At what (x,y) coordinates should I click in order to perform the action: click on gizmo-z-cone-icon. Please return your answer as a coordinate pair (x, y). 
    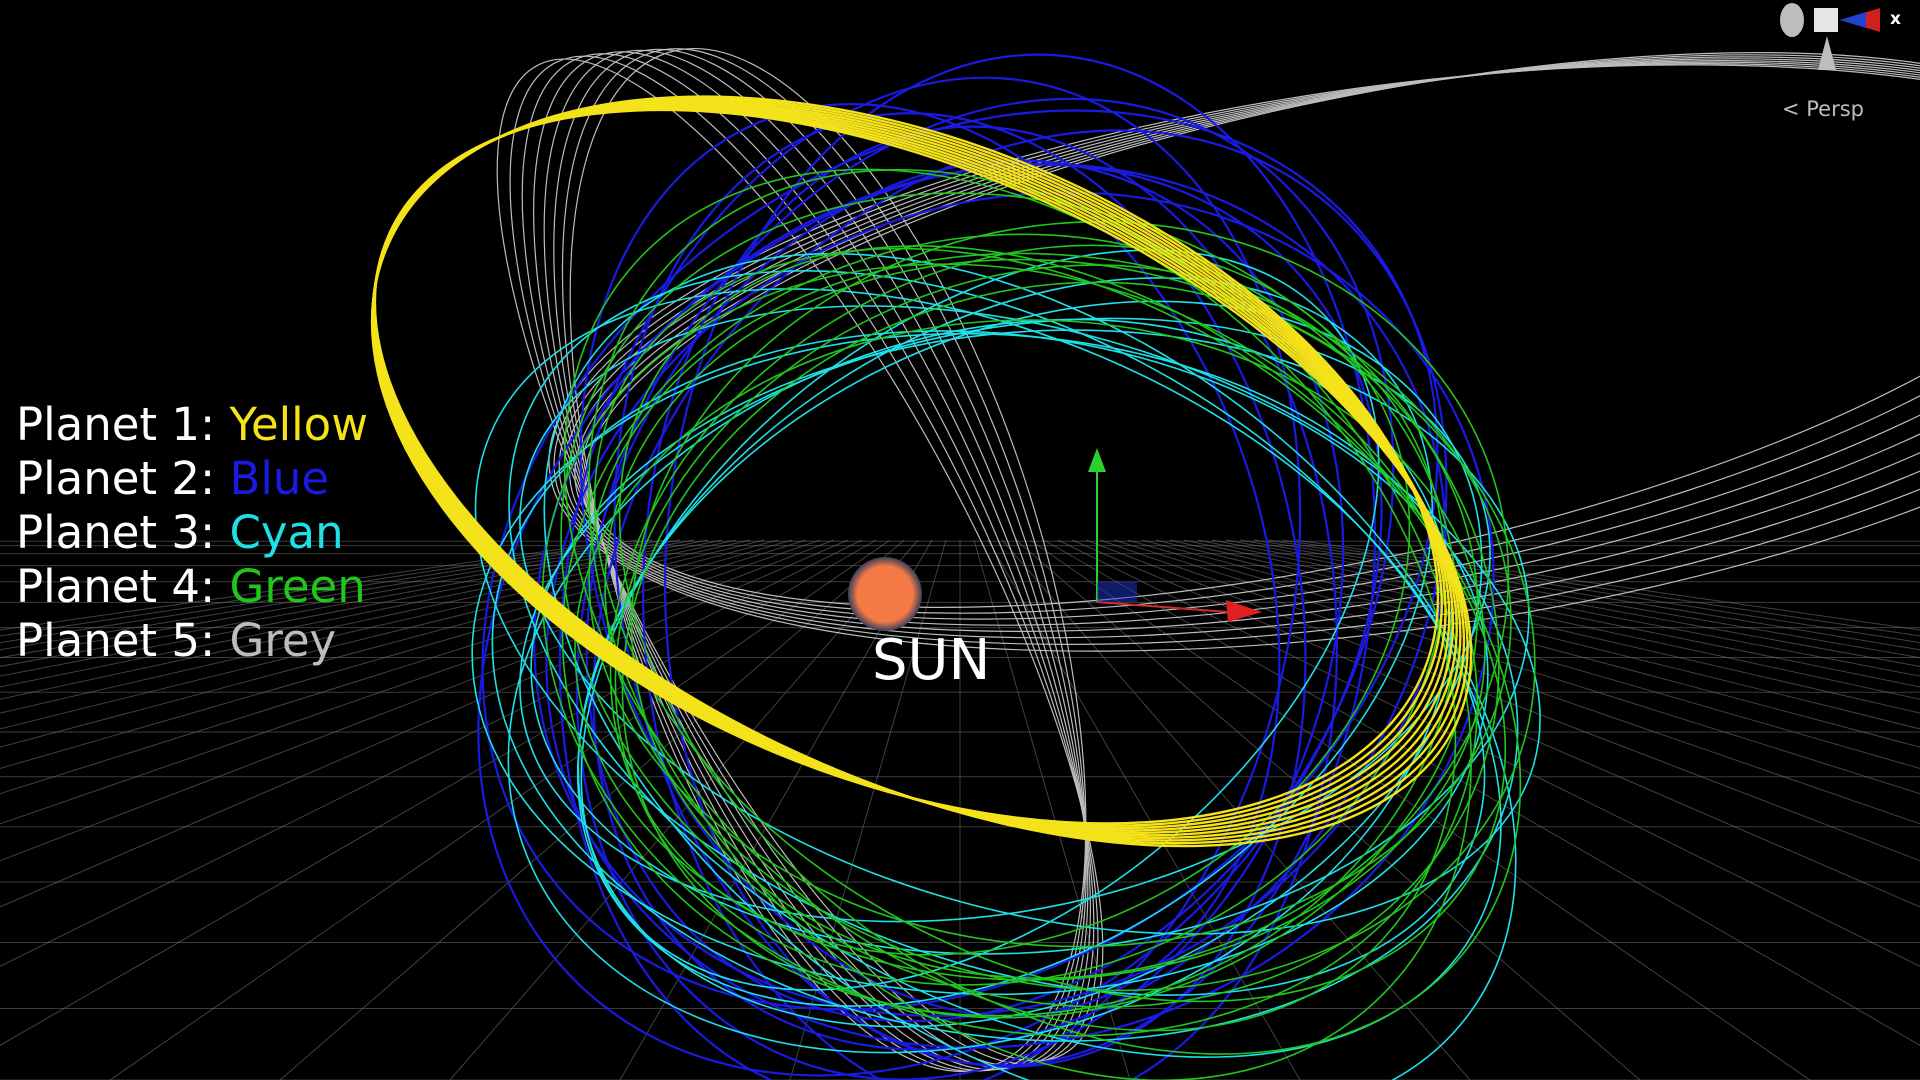
    Looking at the image, I should click on (1853, 20).